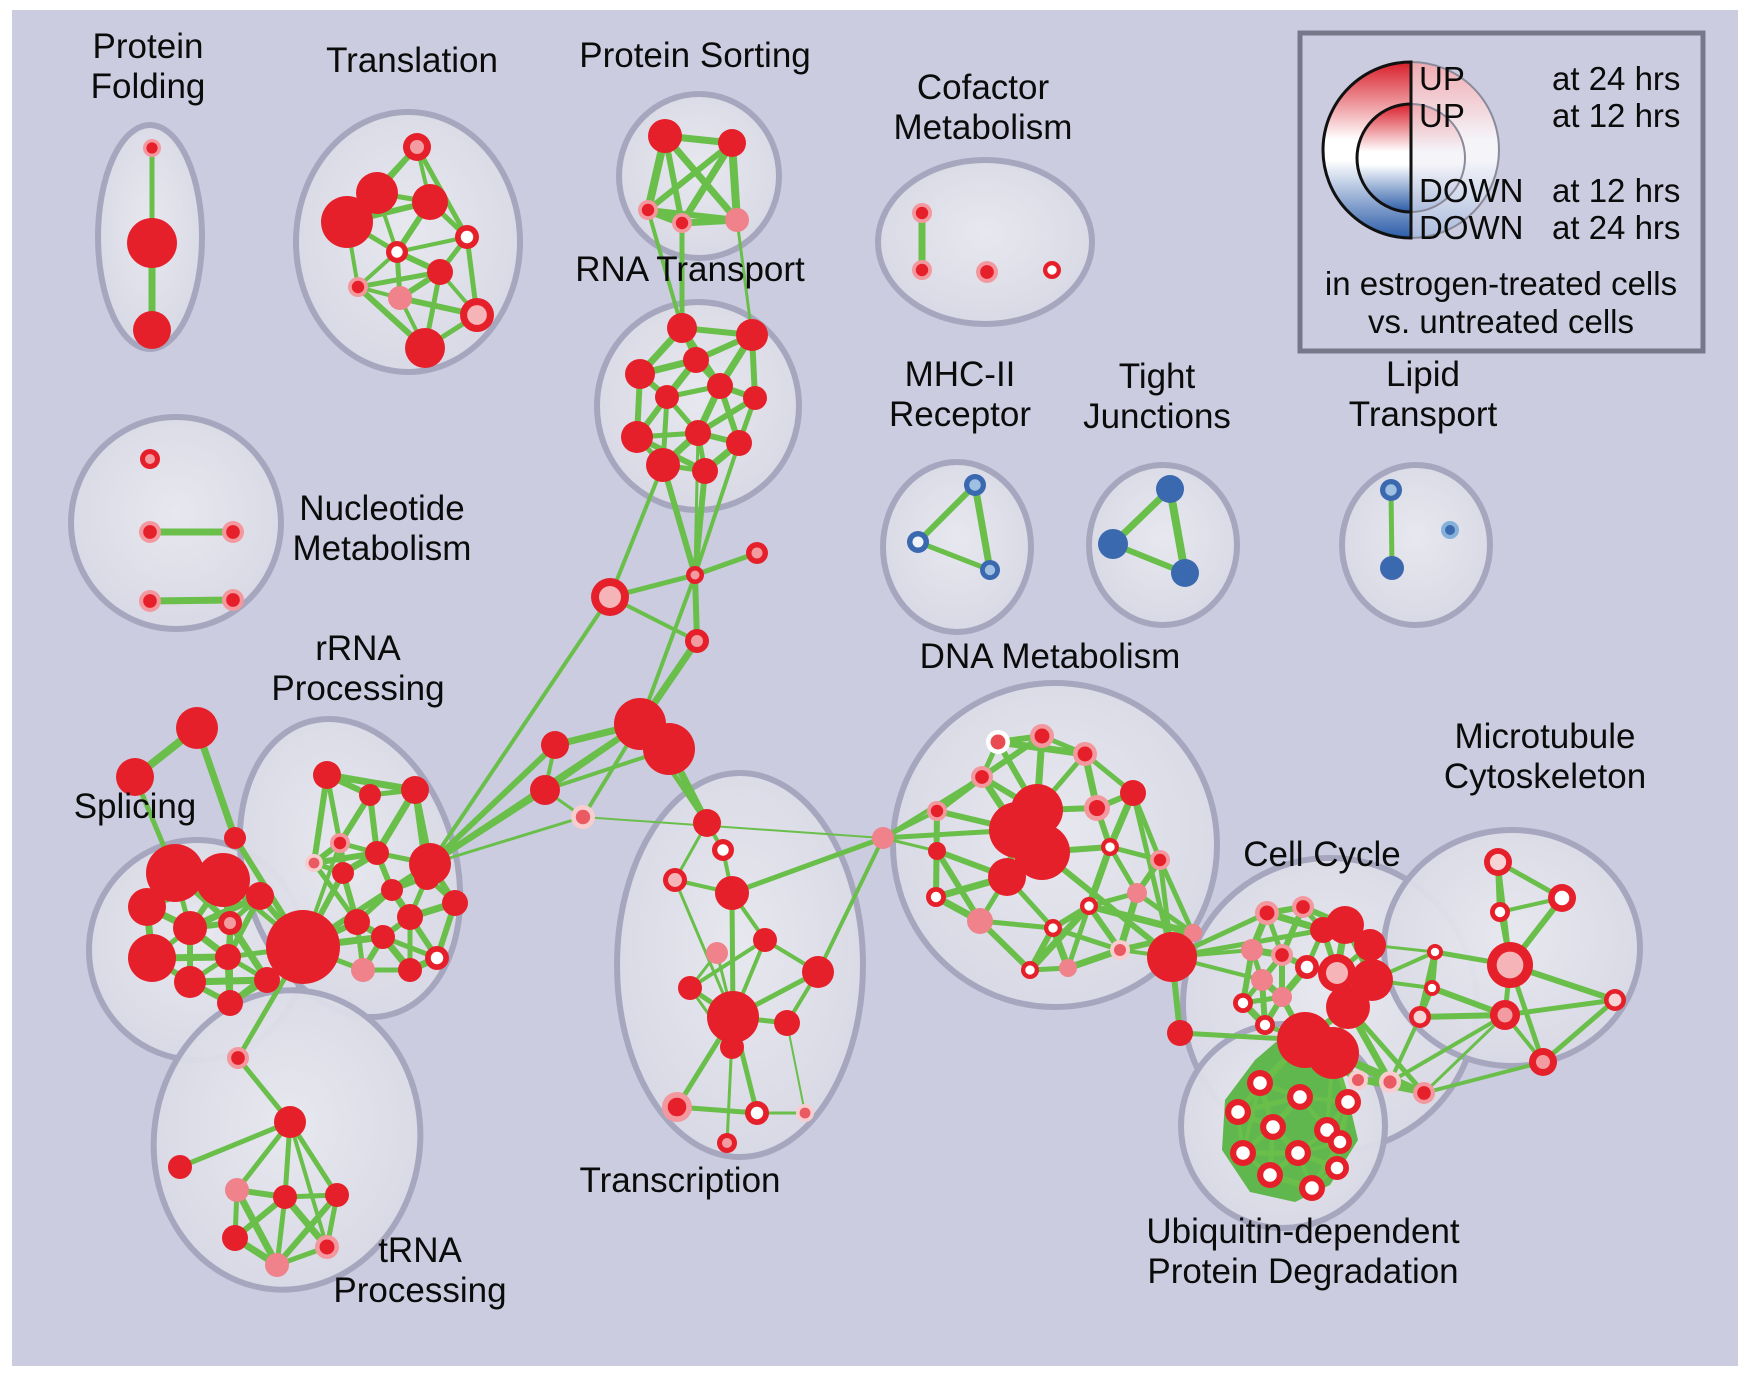 This screenshot has height=1376, width=1750. What do you see at coordinates (739, 443) in the screenshot?
I see `network-node-rt9` at bounding box center [739, 443].